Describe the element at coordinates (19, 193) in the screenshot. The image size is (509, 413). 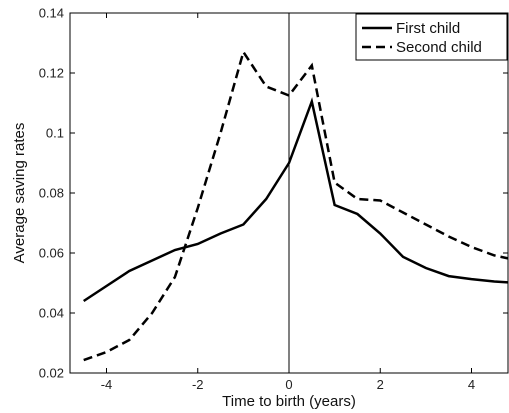
I see `y-axis-label: Average saving rates` at that location.